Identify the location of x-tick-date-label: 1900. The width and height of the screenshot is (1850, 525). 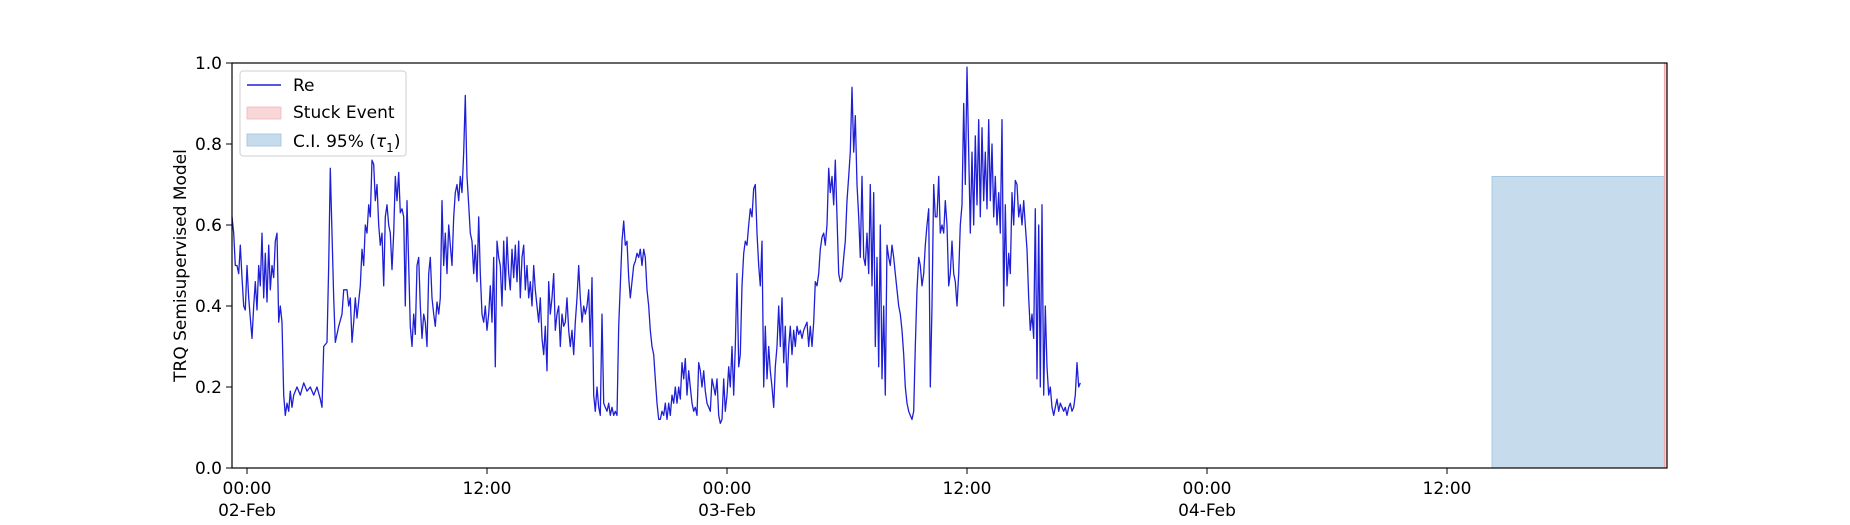
(246, 524).